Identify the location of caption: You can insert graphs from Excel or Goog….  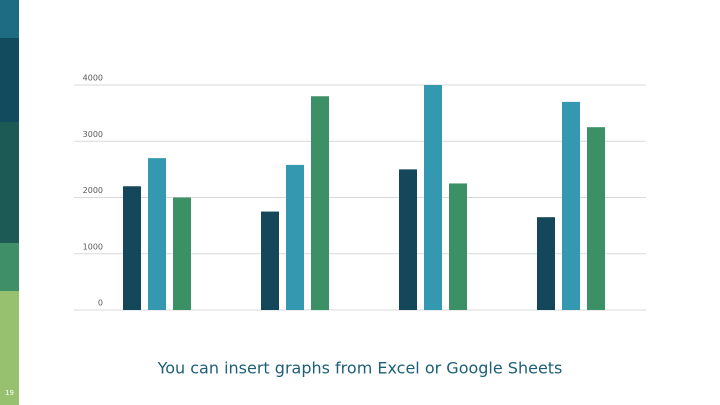
(360, 368).